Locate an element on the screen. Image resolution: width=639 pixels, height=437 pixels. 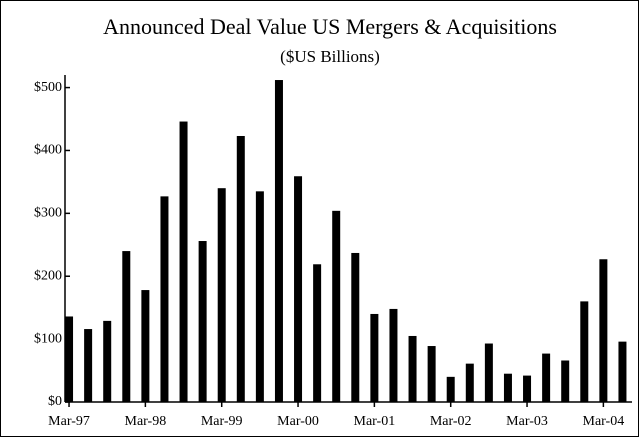
x-tick-label: Mar-03 is located at coordinates (527, 421).